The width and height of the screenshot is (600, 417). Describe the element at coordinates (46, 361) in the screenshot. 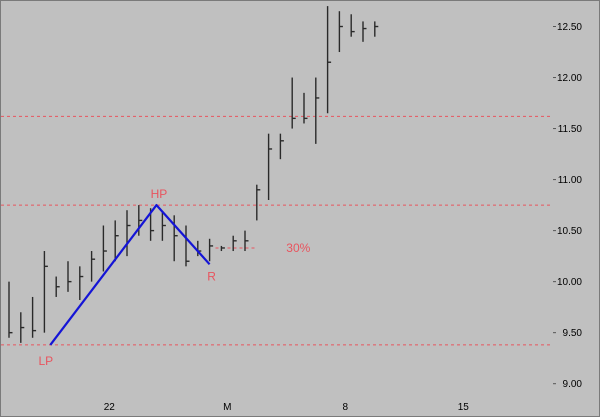

I see `annotation-0: LP` at that location.